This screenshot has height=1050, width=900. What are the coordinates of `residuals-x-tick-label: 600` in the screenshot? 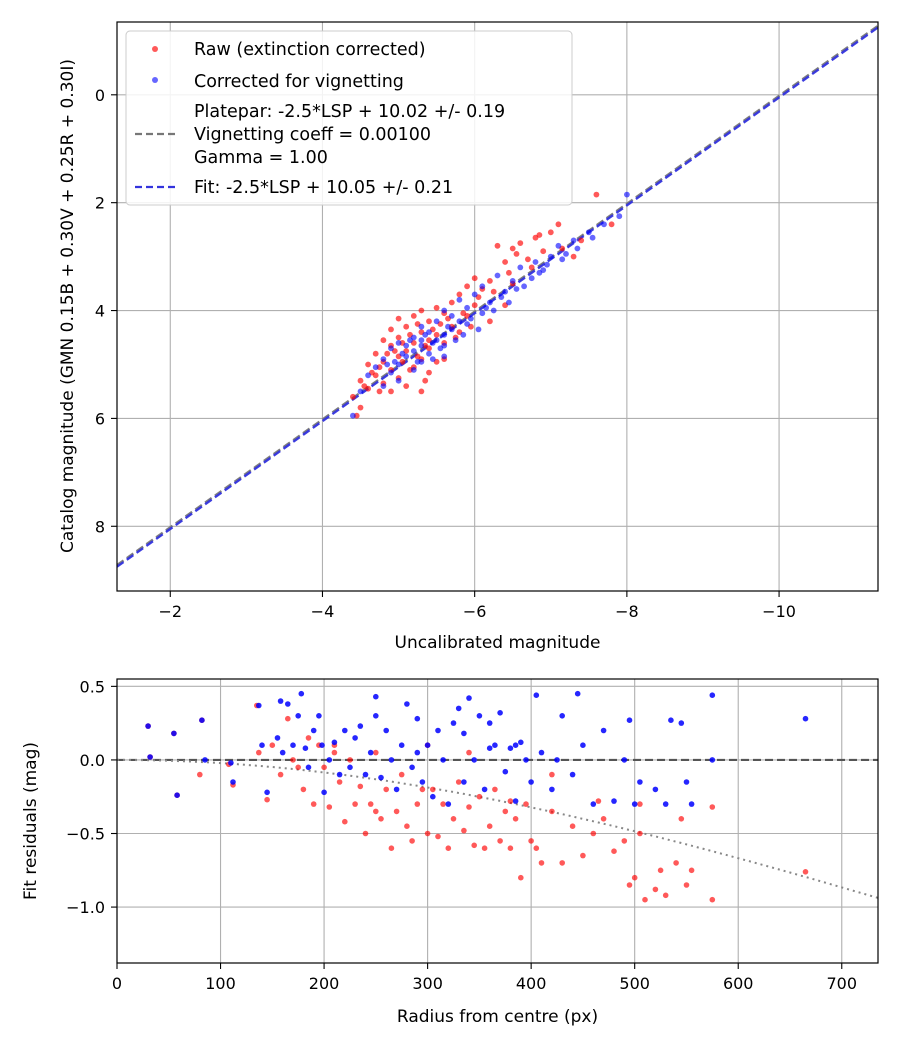 It's located at (738, 983).